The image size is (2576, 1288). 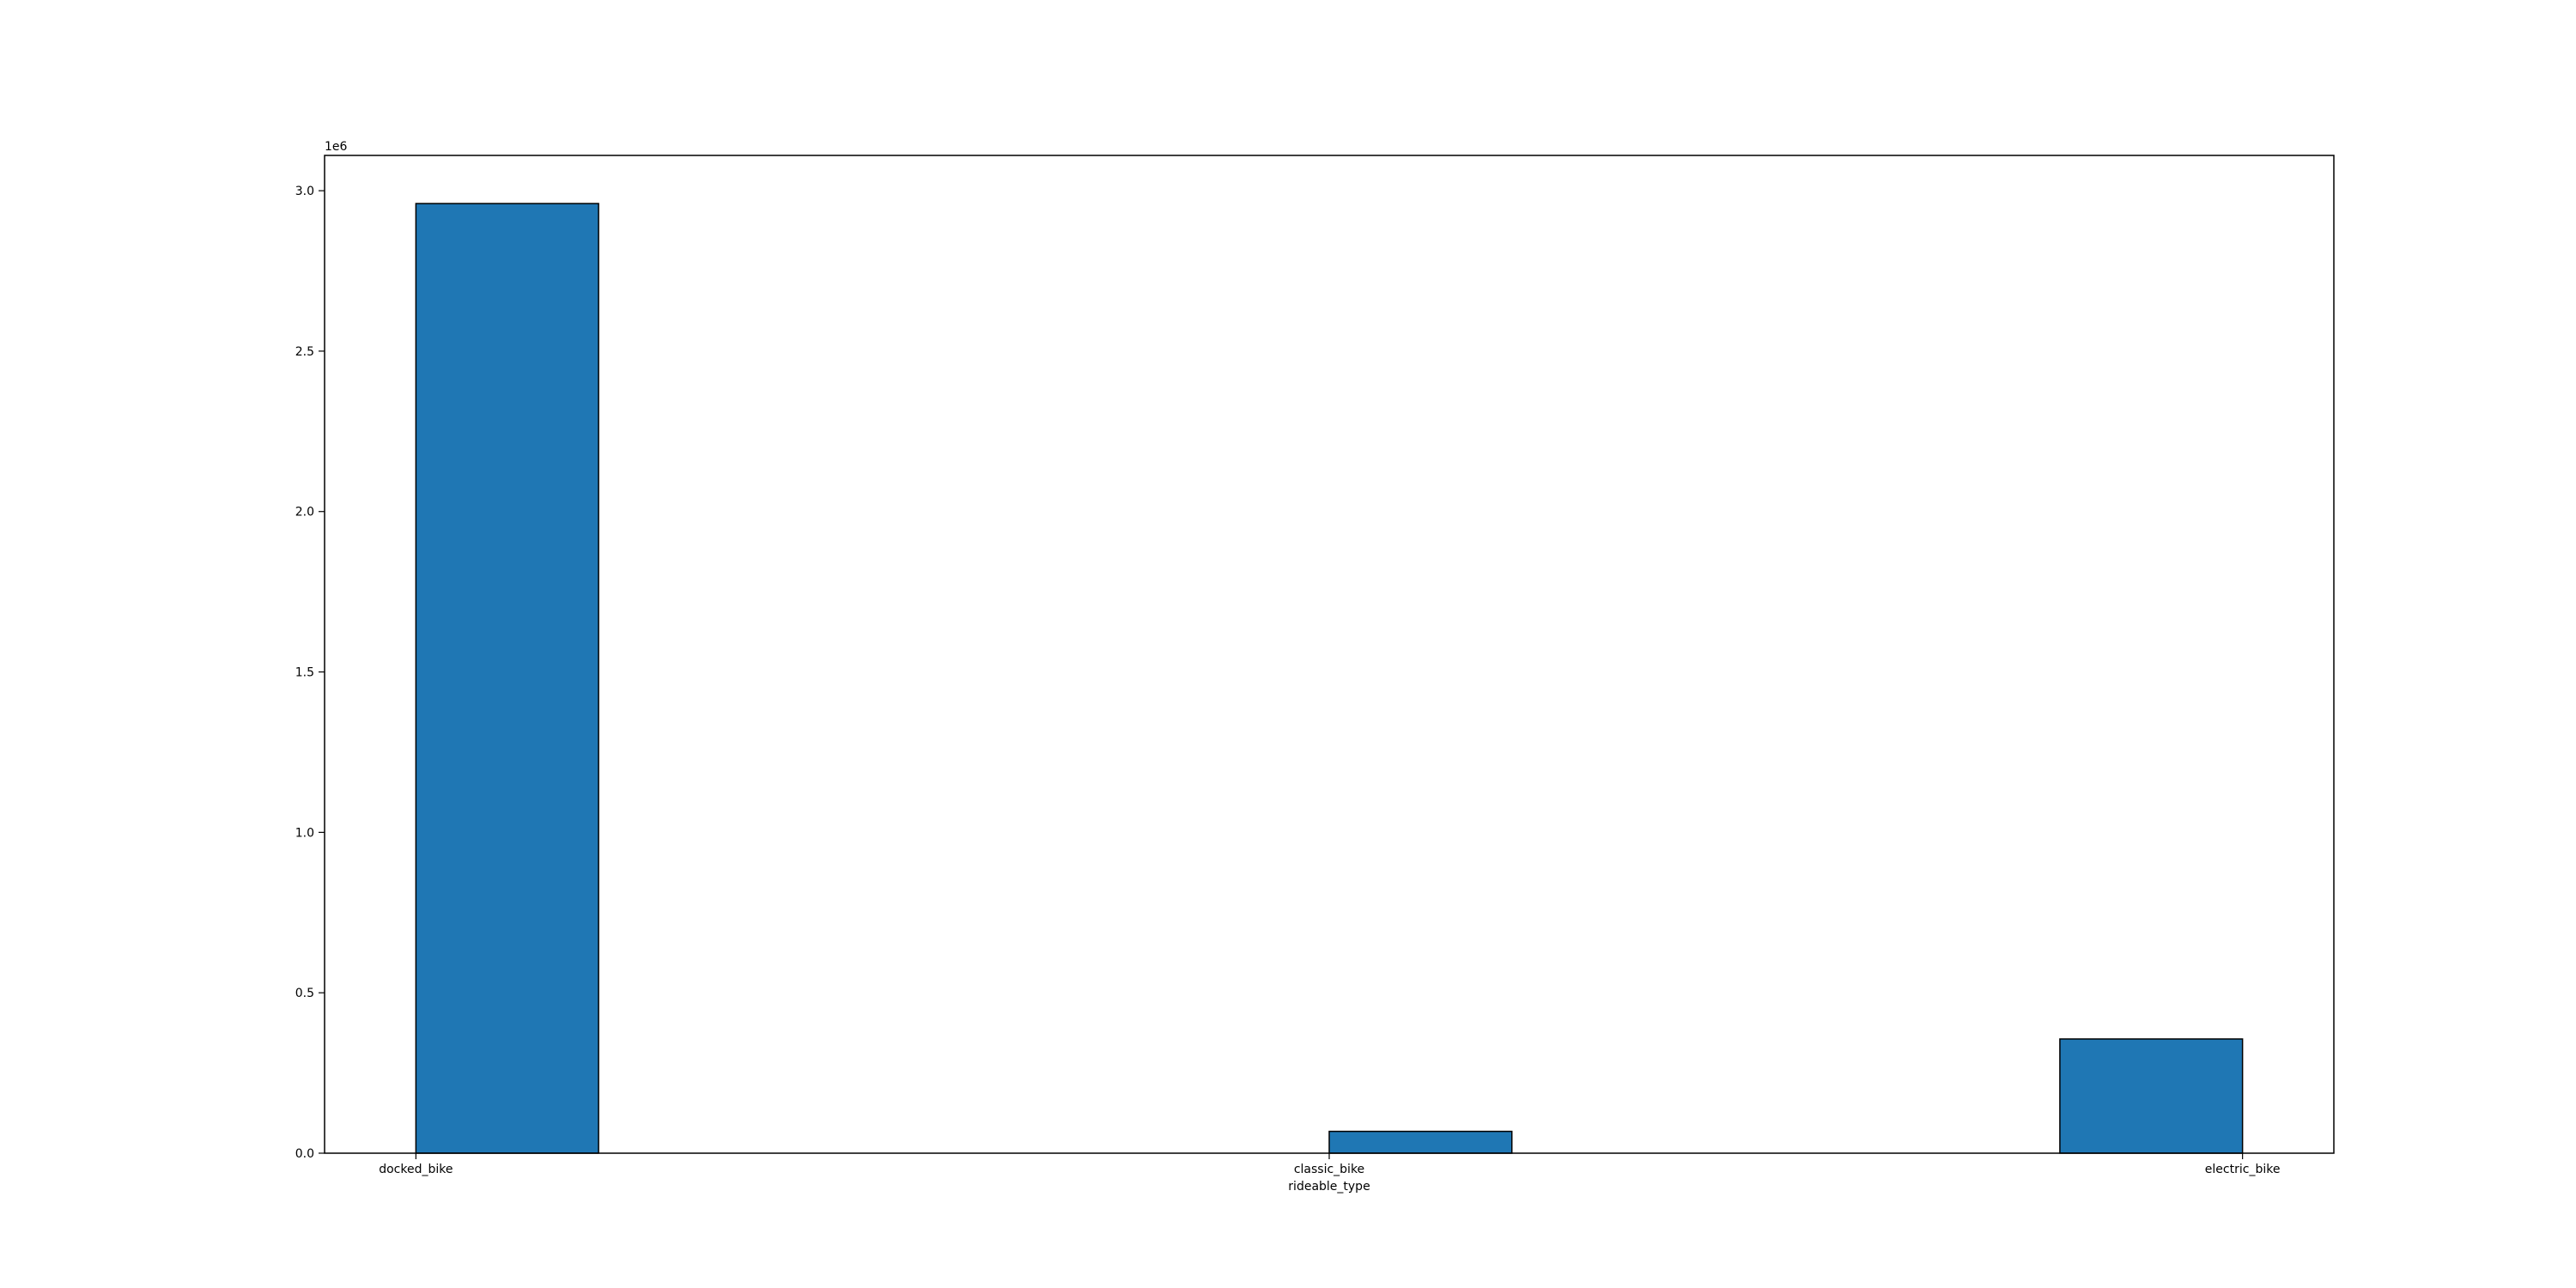 What do you see at coordinates (2151, 1096) in the screenshot?
I see `bar-electric_bike` at bounding box center [2151, 1096].